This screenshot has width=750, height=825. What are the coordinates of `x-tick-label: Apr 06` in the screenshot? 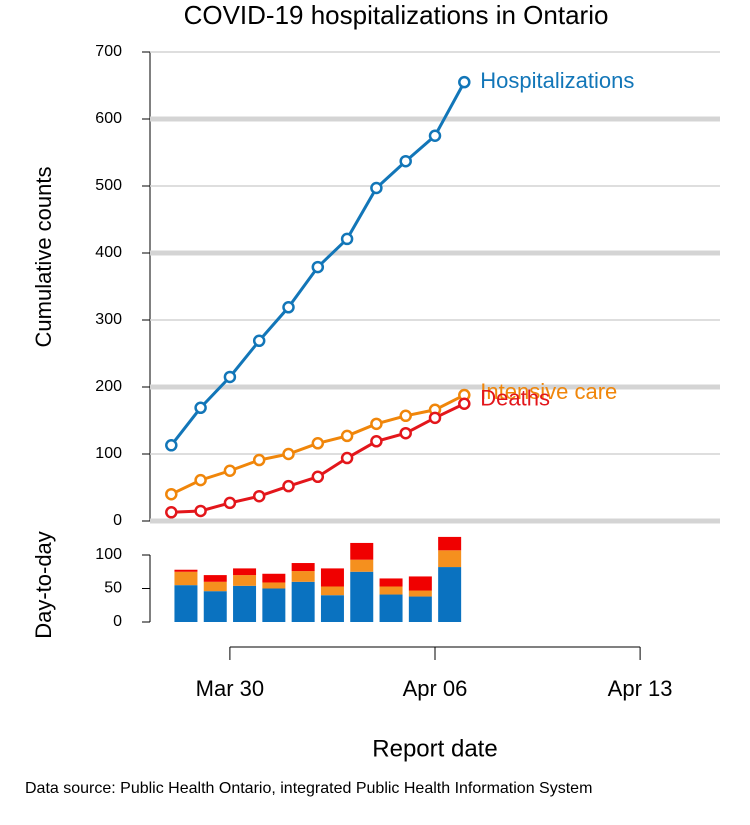 It's located at (435, 688).